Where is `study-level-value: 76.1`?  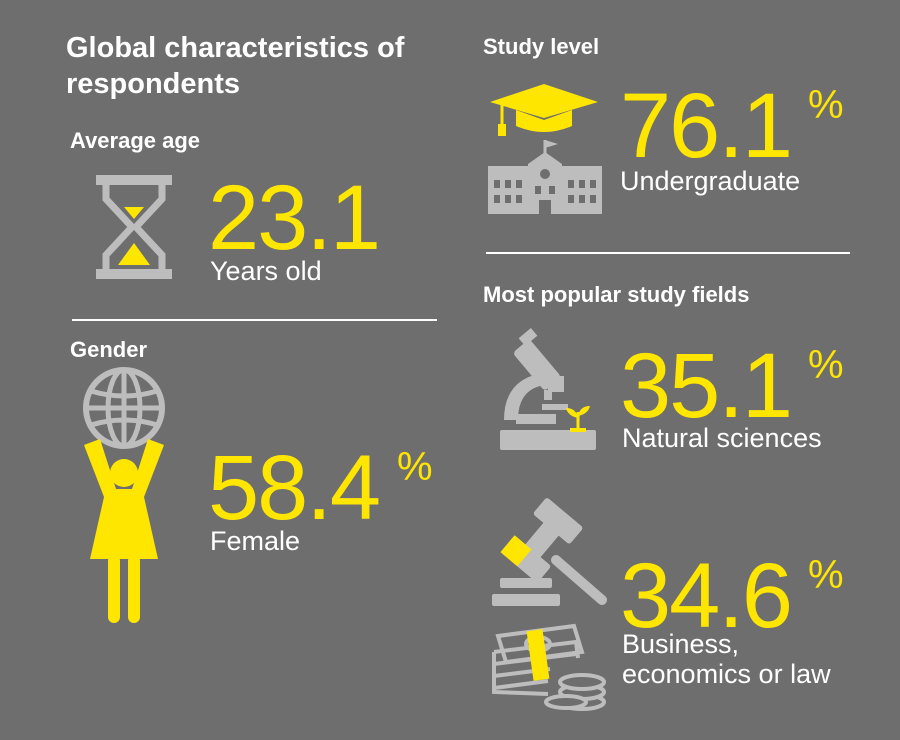
study-level-value: 76.1 is located at coordinates (706, 126).